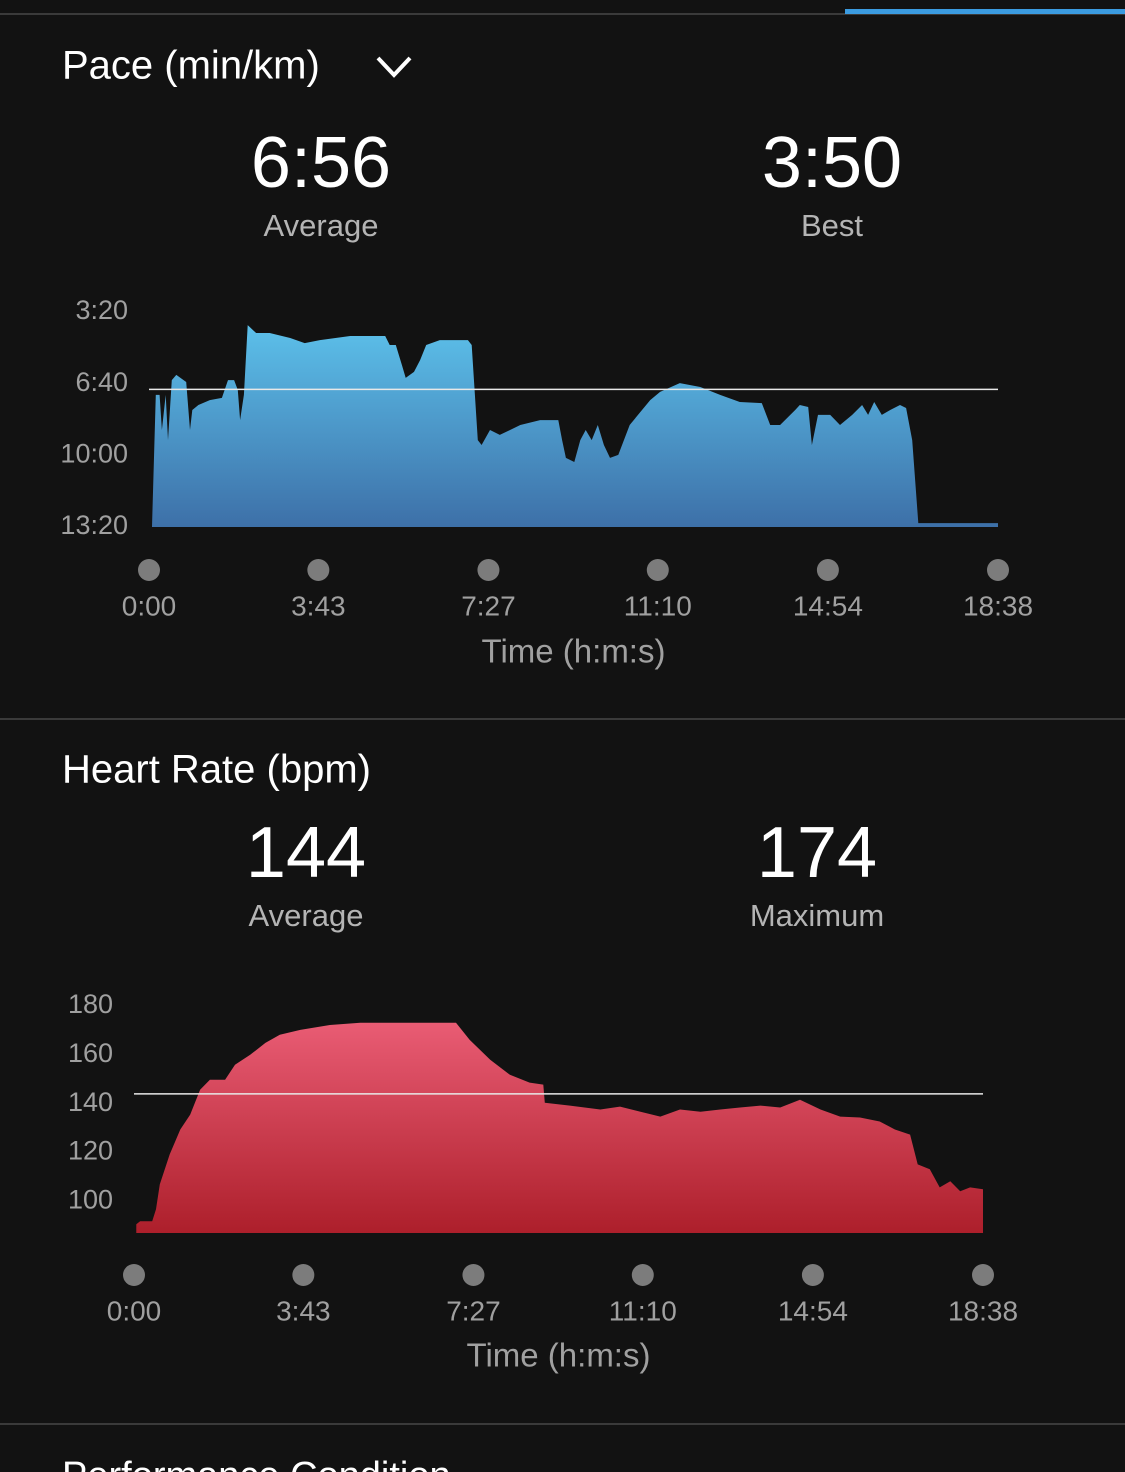  Describe the element at coordinates (90, 1102) in the screenshot. I see `y-tick-label: 140` at that location.